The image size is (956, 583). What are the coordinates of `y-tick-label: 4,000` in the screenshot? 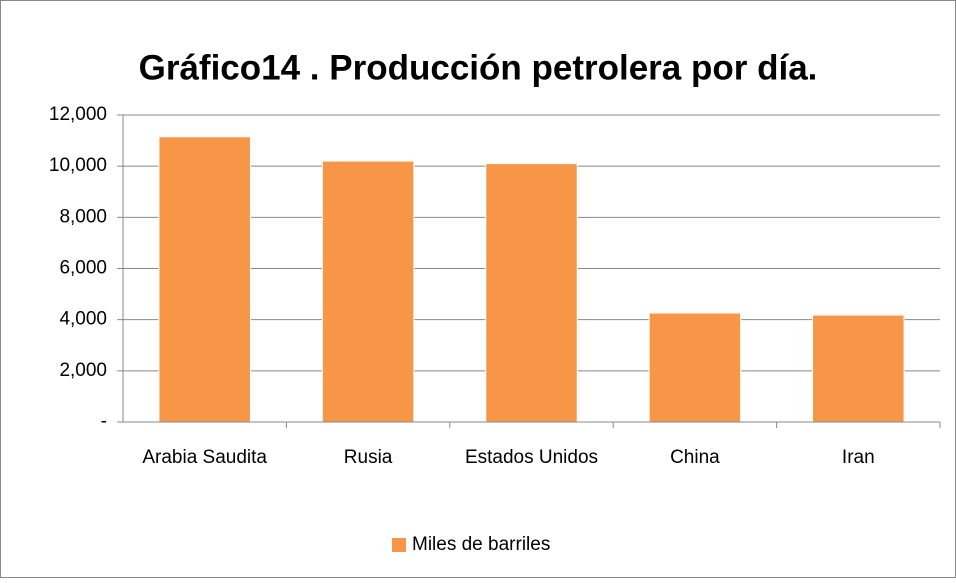 It's located at (83, 319).